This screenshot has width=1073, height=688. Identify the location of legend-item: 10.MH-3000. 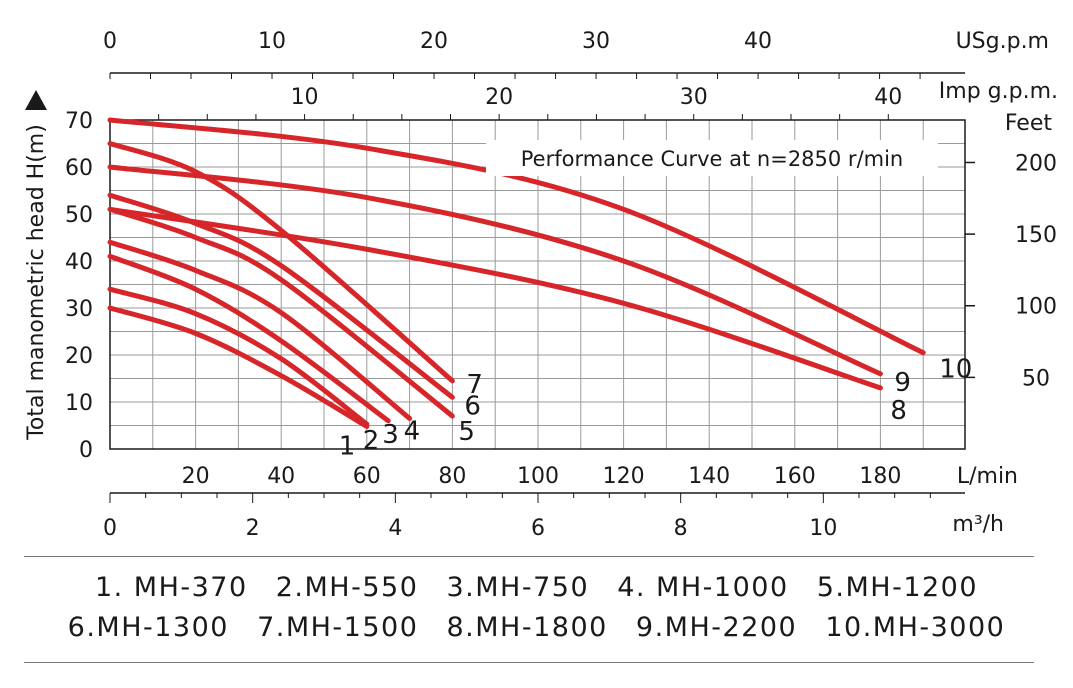
(915, 627).